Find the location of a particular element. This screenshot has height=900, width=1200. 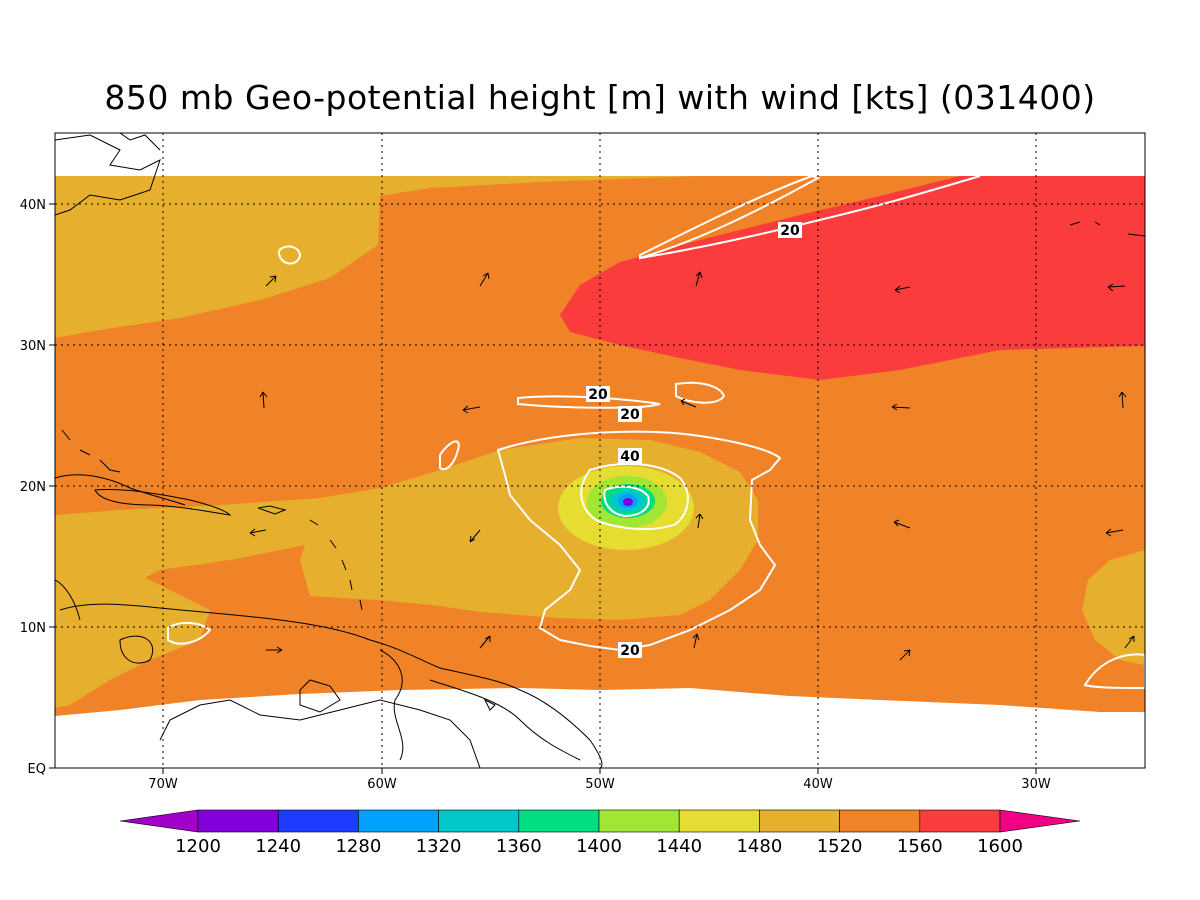

coast-hispaniola is located at coordinates (163, 502).